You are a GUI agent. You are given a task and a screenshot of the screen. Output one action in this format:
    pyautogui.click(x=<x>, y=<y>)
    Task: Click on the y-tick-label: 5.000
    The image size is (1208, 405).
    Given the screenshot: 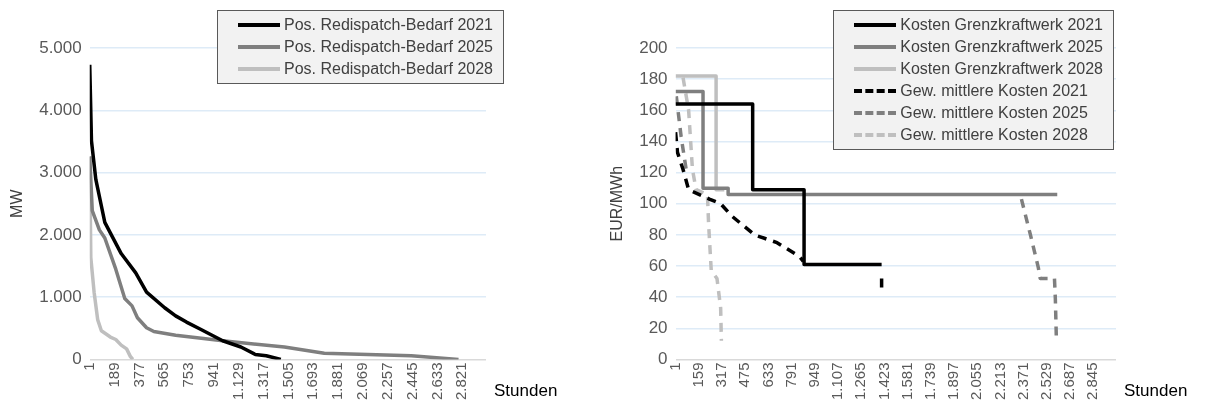 What is the action you would take?
    pyautogui.click(x=60, y=47)
    